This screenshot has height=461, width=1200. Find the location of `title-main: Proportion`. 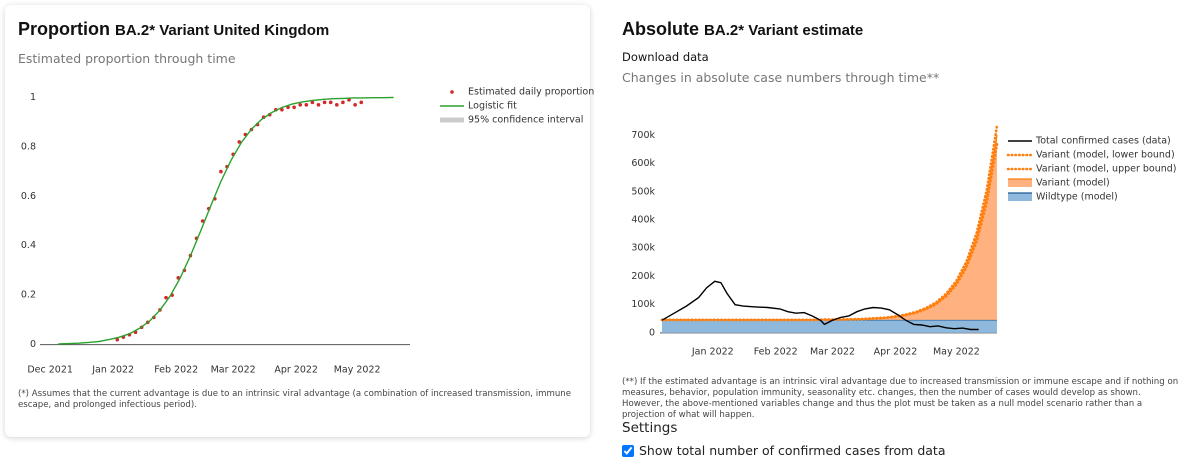

title-main: Proportion is located at coordinates (64, 29).